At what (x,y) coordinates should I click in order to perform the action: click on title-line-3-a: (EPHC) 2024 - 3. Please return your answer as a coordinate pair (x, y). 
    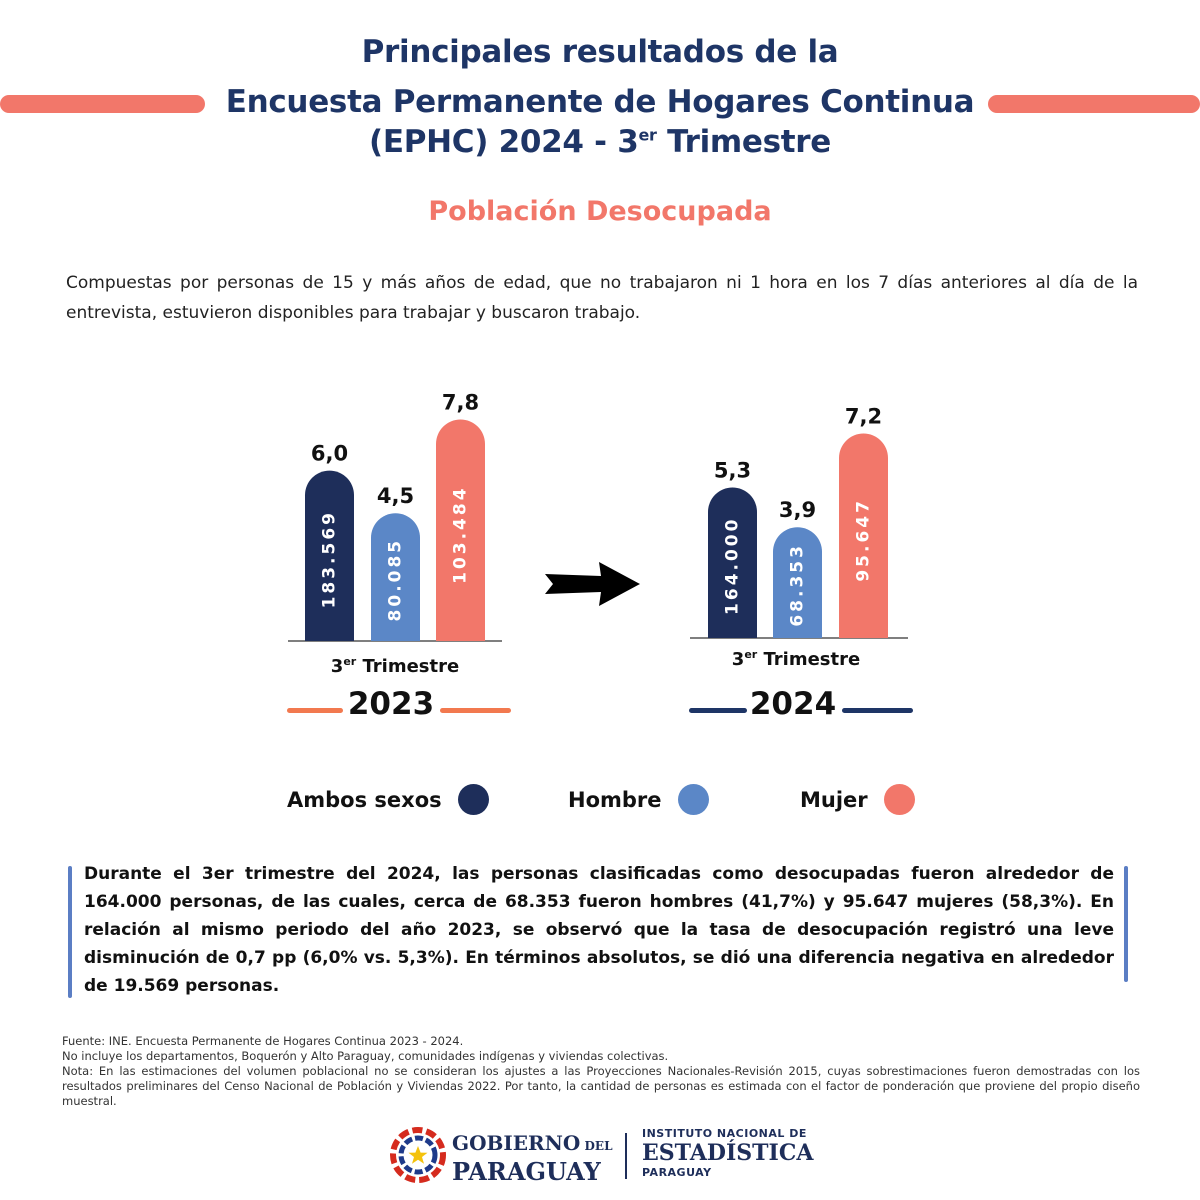
    Looking at the image, I should click on (503, 142).